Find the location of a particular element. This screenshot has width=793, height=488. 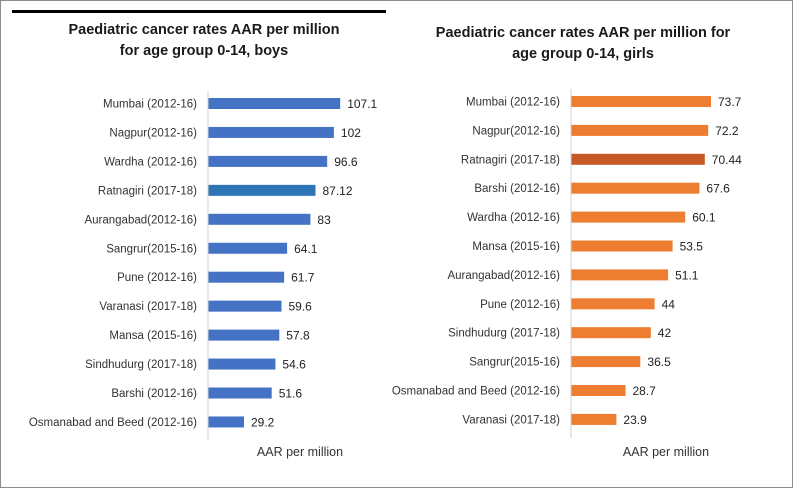

boys-x-axis-title: AAR per million is located at coordinates (300, 452).